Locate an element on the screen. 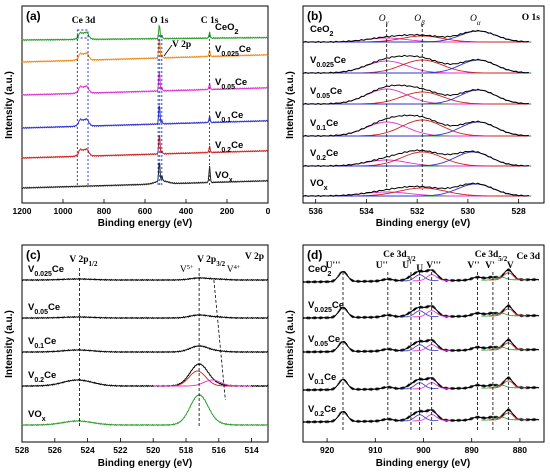  panel-a-series-label: CeO2 is located at coordinates (227, 29).